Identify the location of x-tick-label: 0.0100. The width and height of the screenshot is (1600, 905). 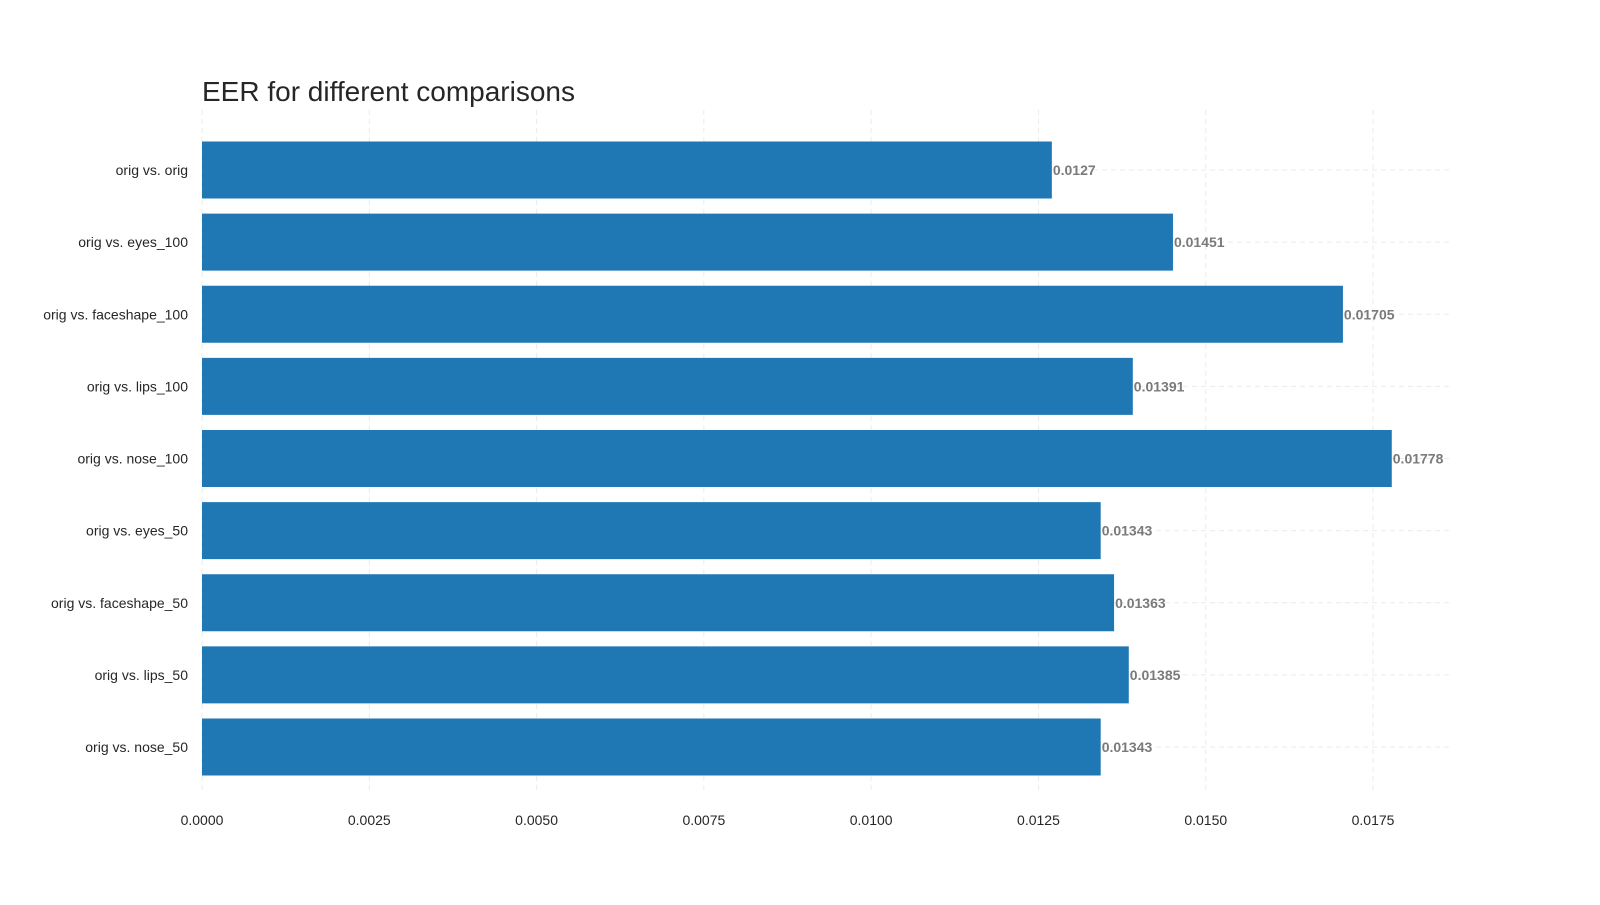
(871, 820).